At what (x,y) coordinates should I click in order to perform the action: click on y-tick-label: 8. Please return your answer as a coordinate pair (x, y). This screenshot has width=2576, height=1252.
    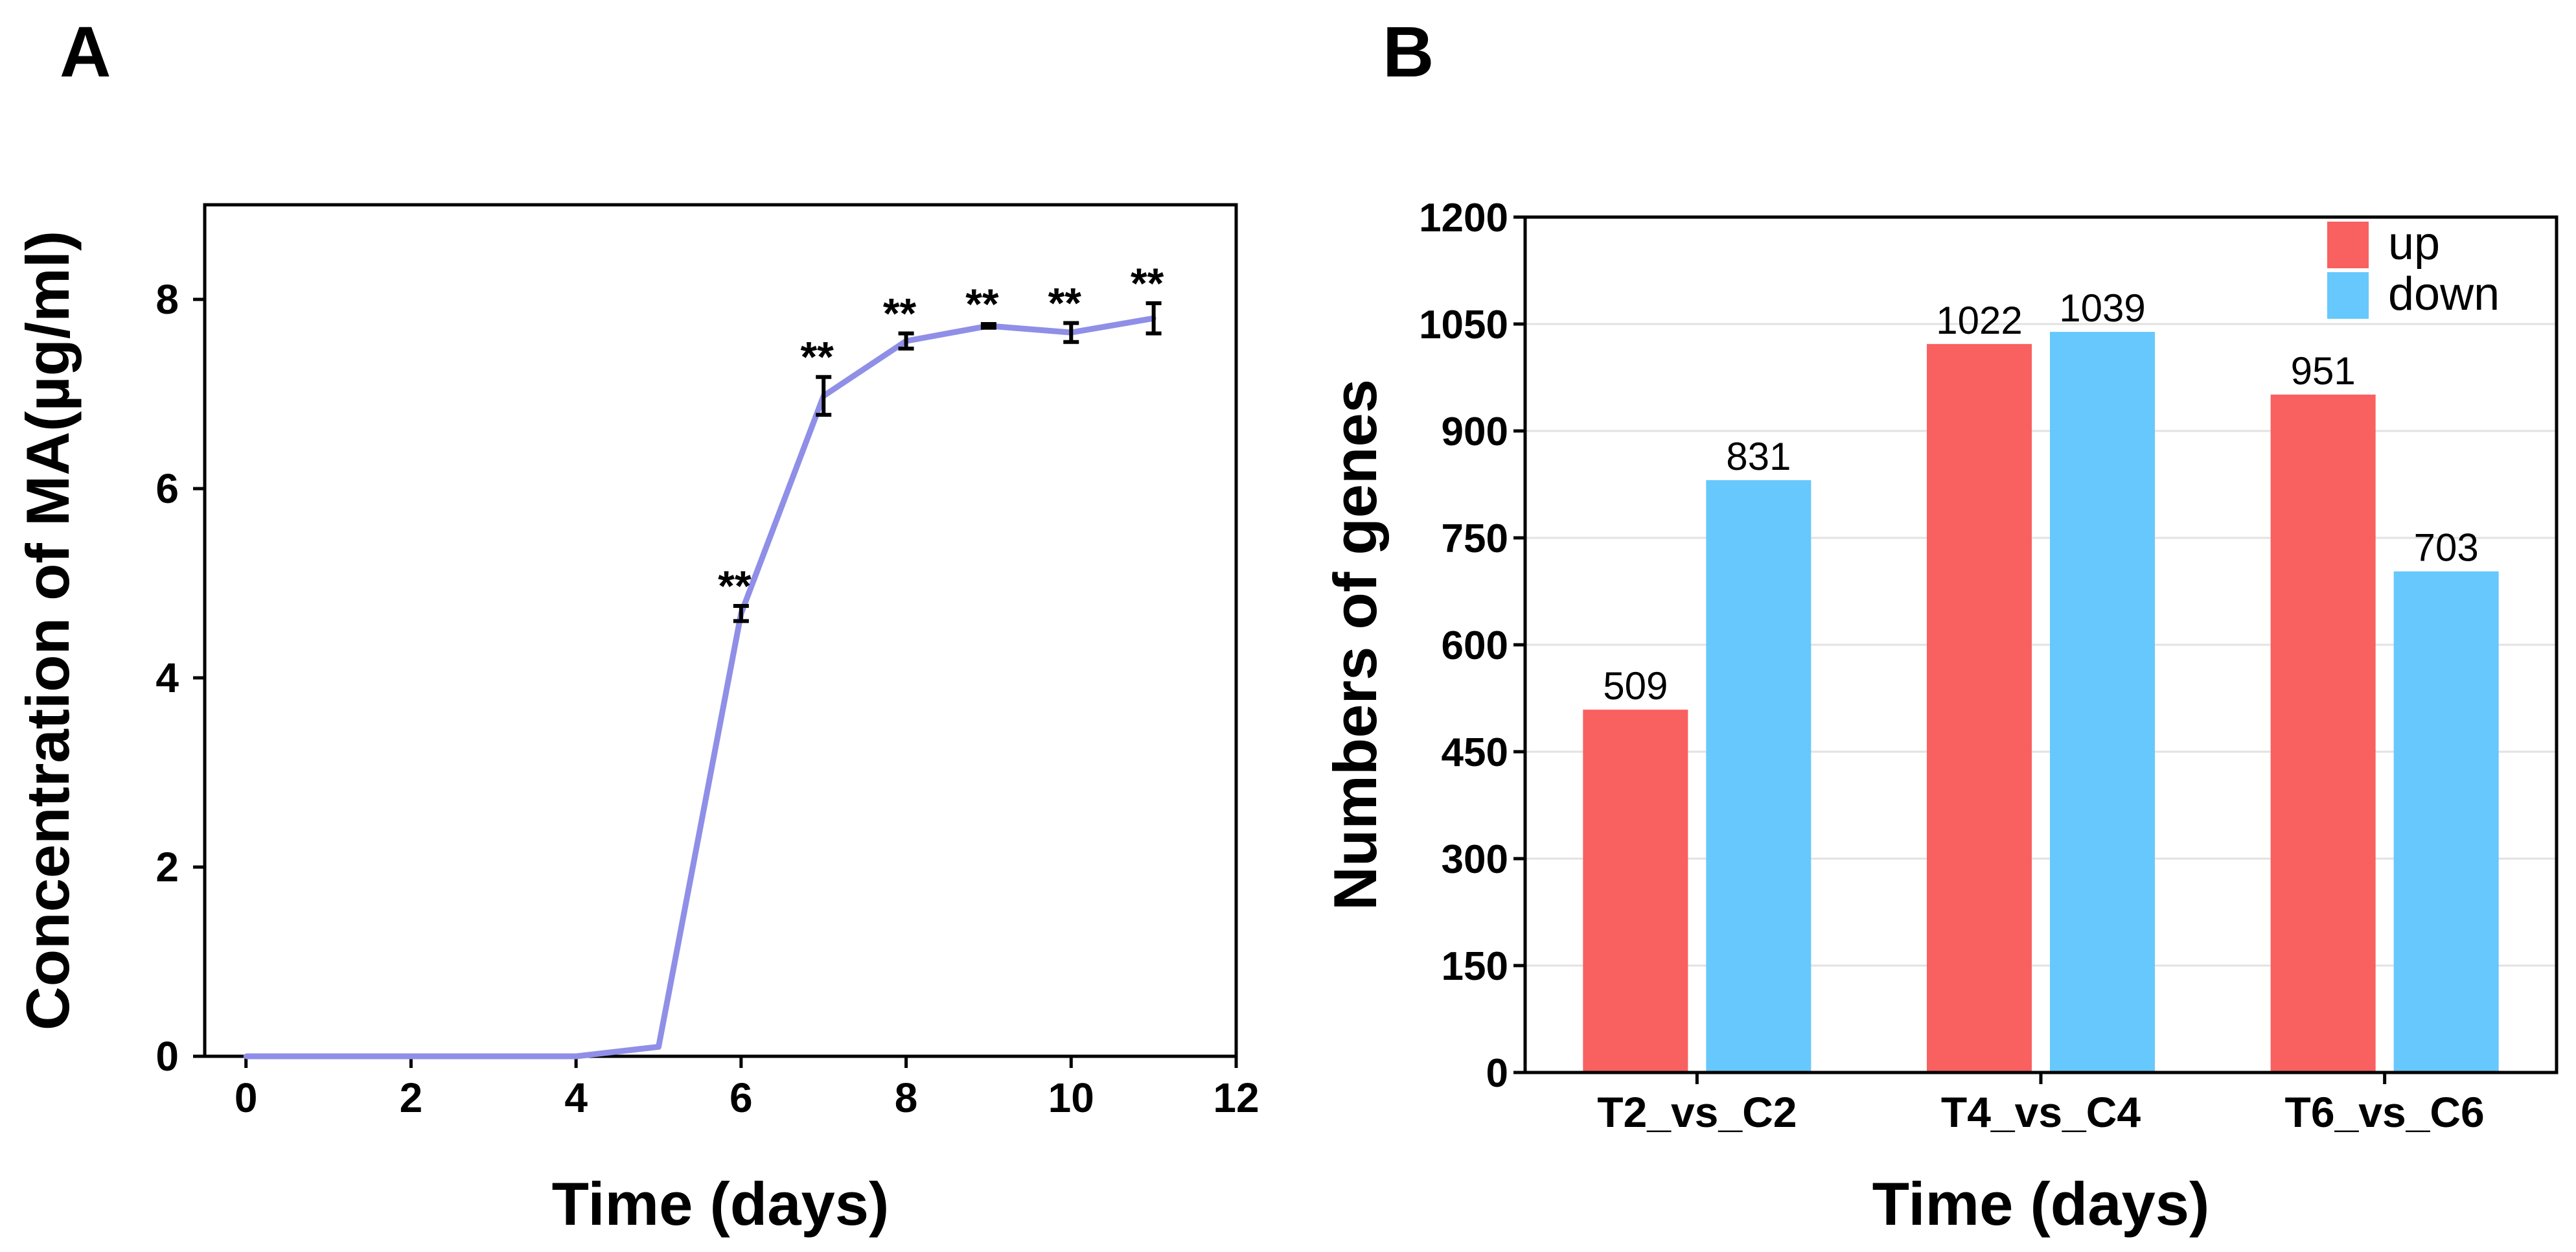
    Looking at the image, I should click on (167, 299).